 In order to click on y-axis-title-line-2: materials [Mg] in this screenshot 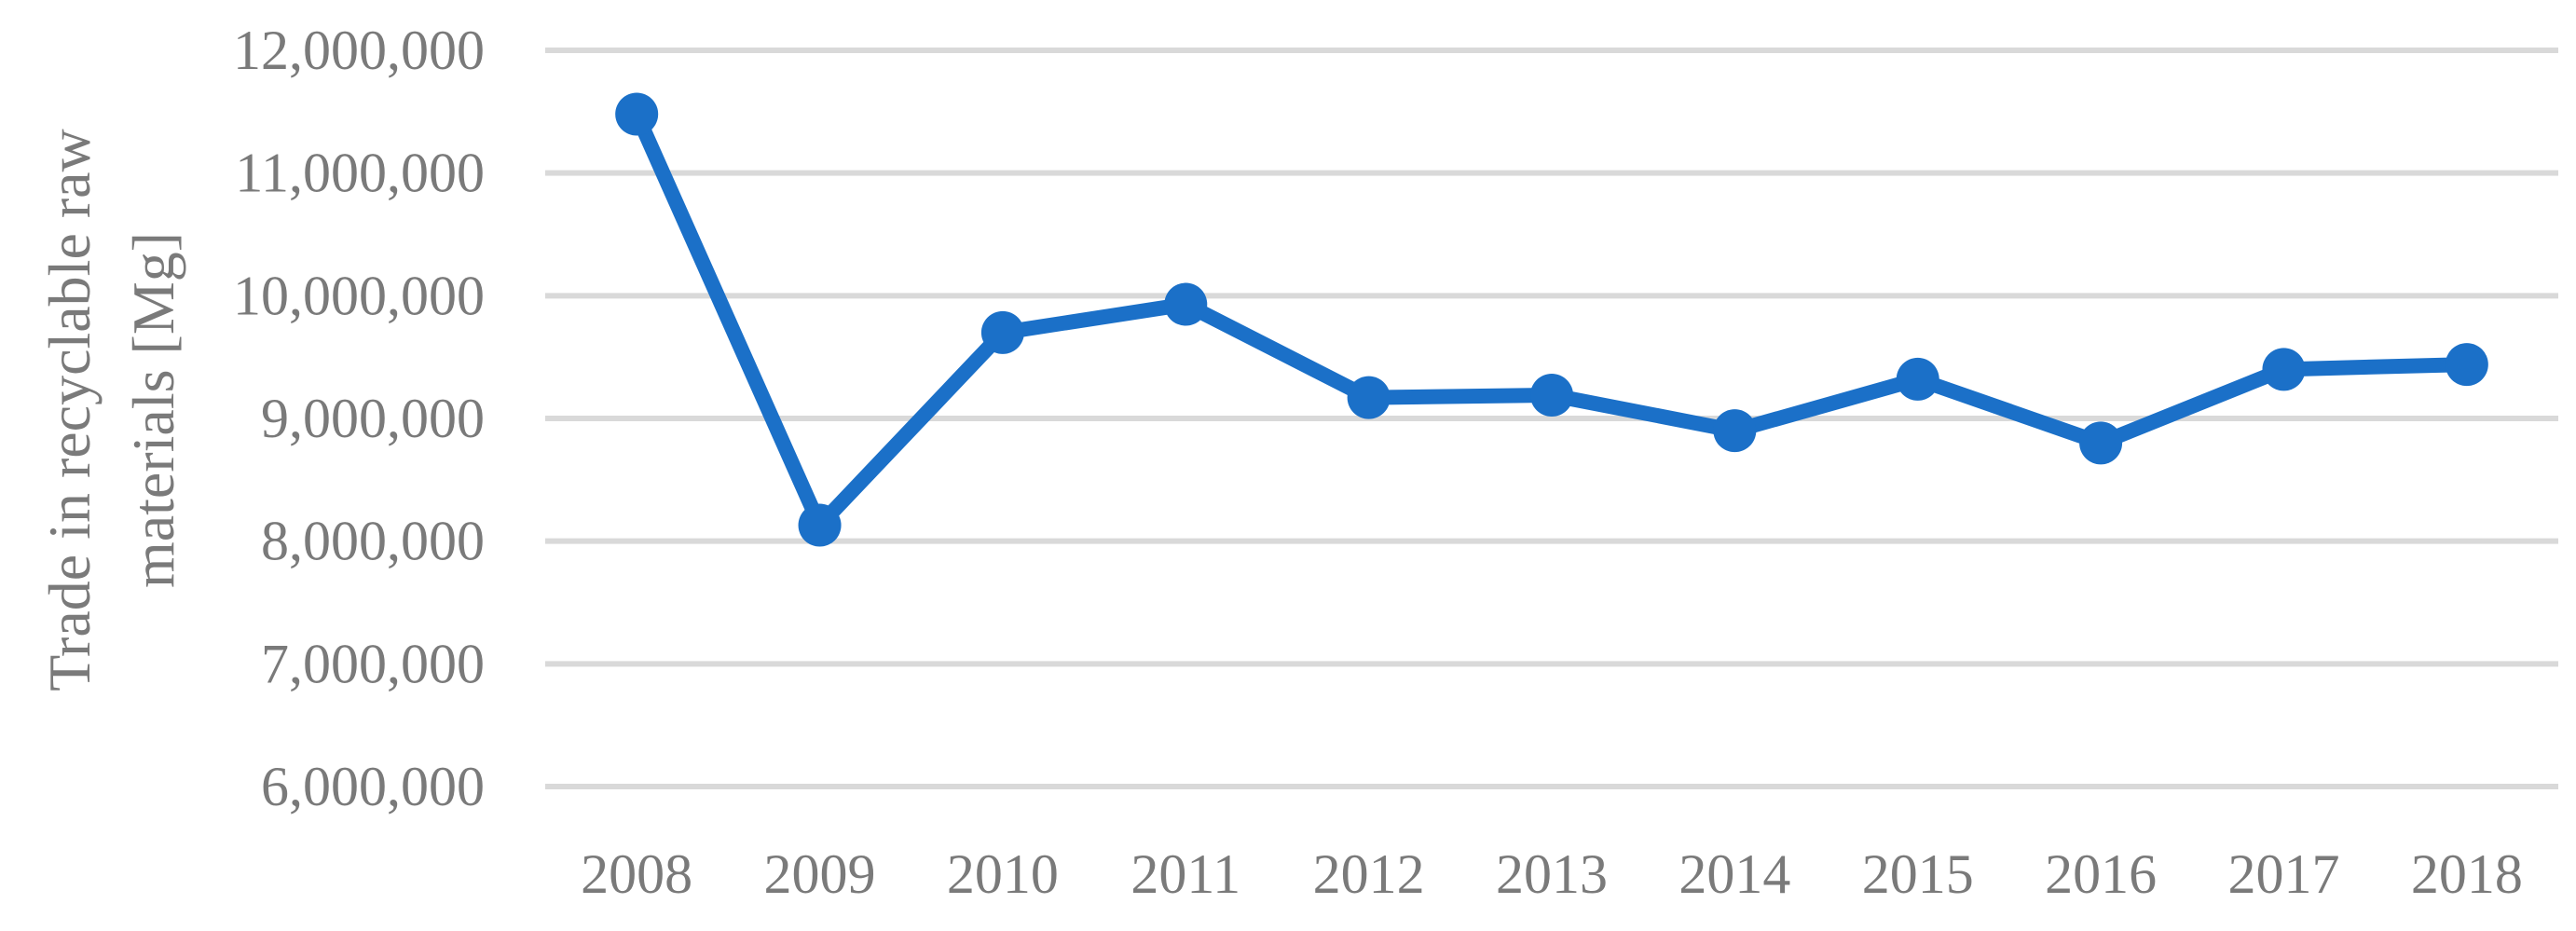, I will do `click(153, 410)`.